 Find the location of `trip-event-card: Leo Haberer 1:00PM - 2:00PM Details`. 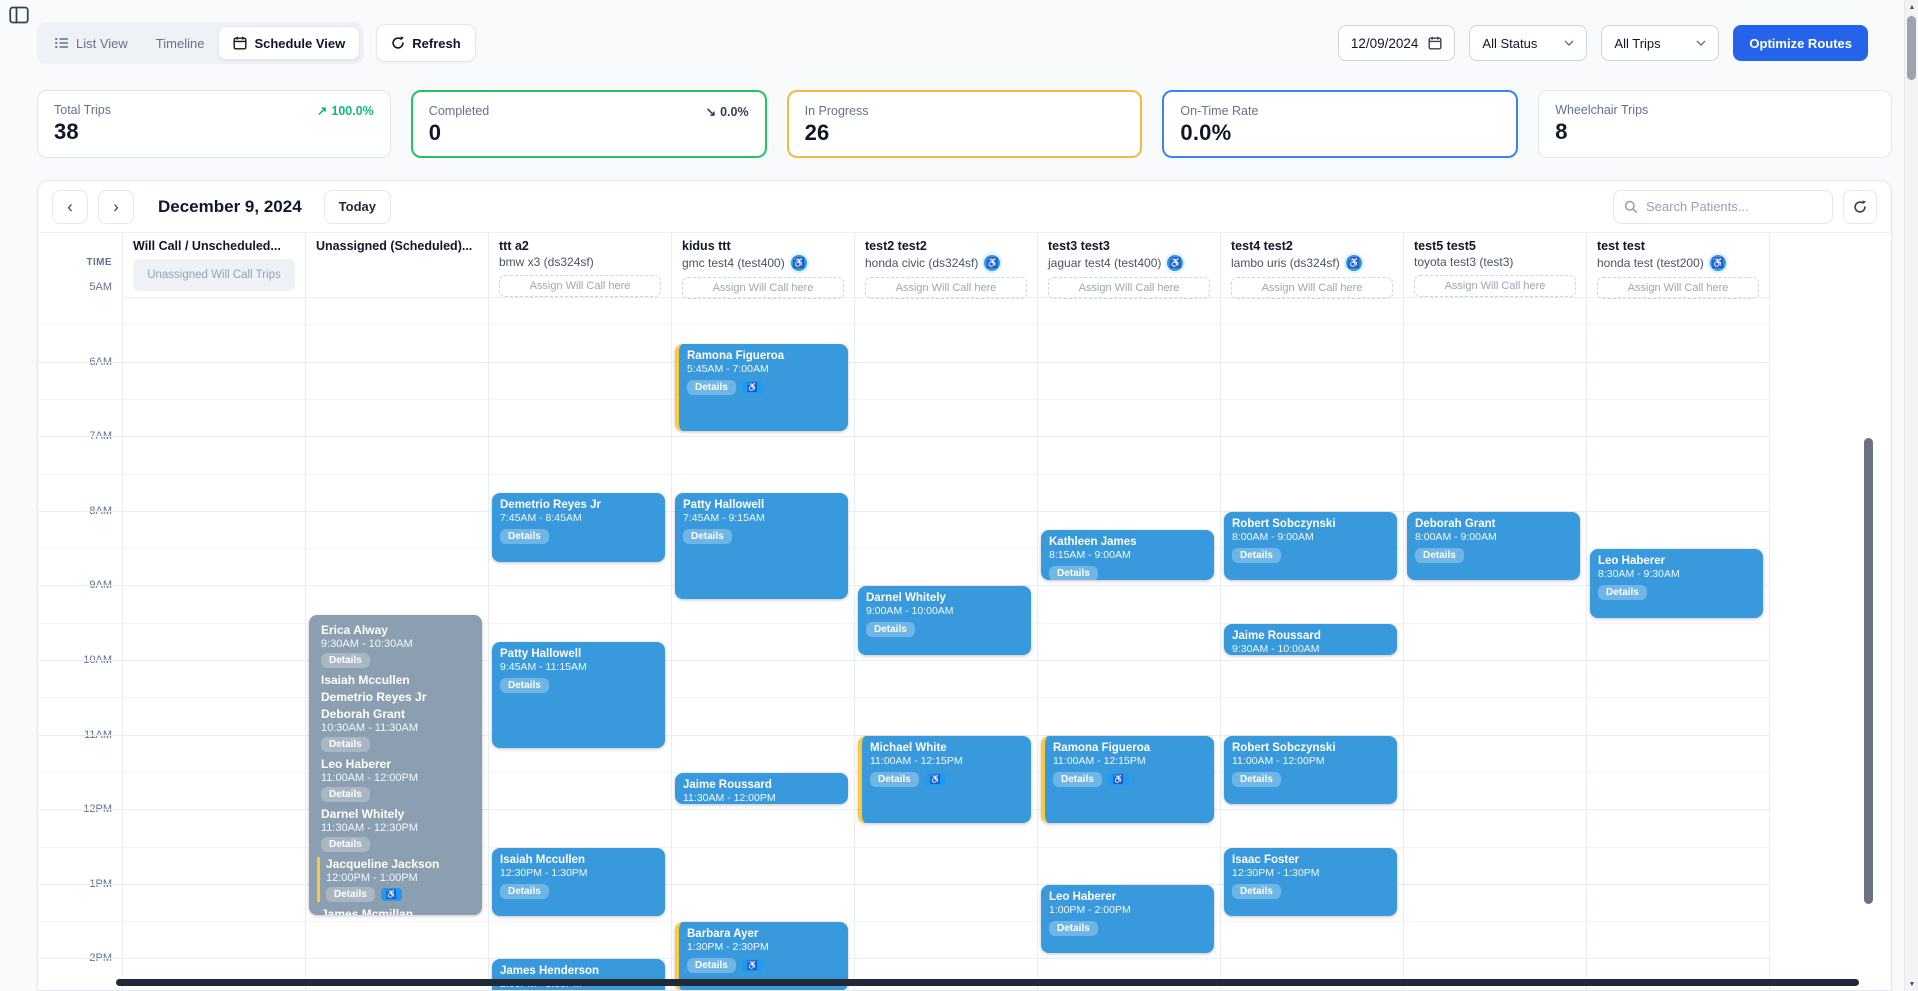

trip-event-card: Leo Haberer 1:00PM - 2:00PM Details is located at coordinates (1127, 919).